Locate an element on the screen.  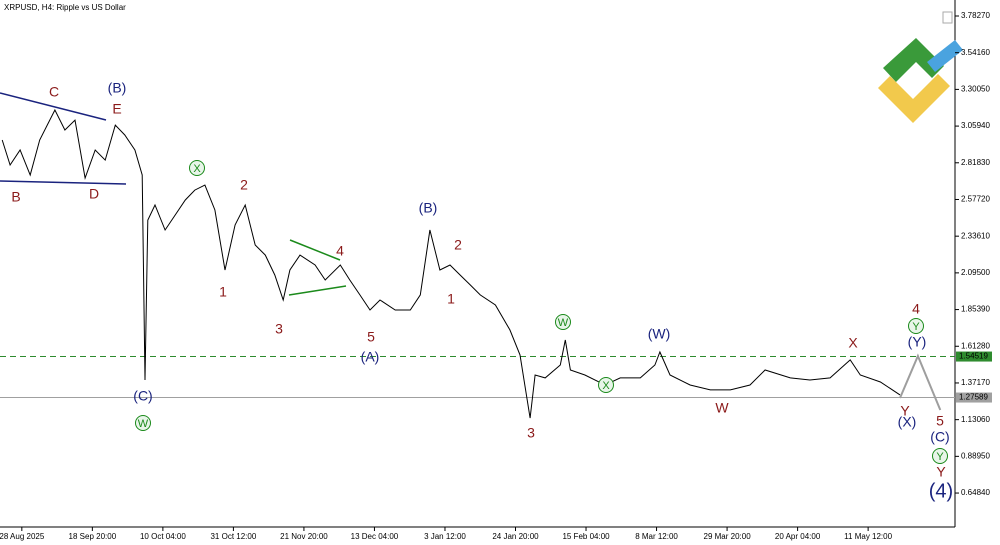
x-tick-label: 11 May 12:00 is located at coordinates (868, 536).